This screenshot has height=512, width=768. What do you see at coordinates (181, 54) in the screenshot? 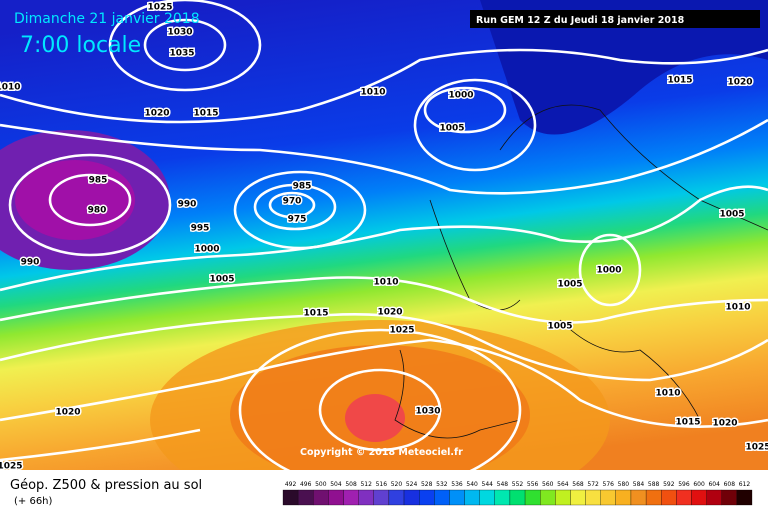
I see `isobar-label: 1035` at bounding box center [181, 54].